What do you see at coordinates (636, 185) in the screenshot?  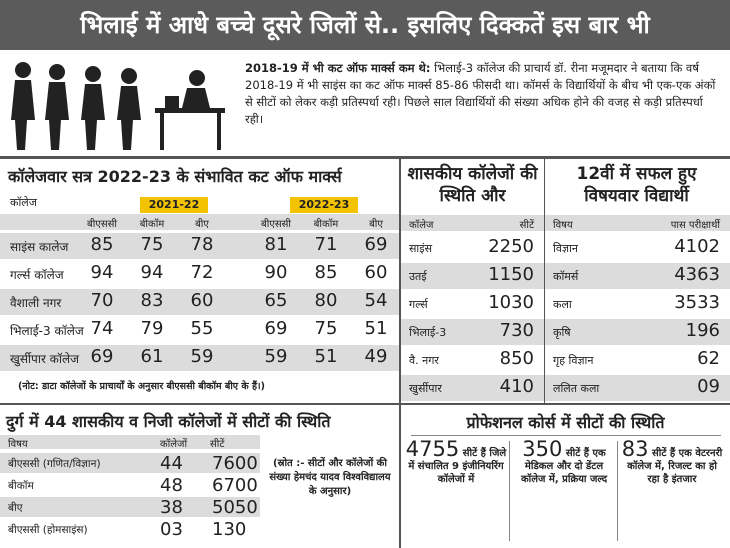 I see `table-title: 12वीं में सफल हुए विषयवार विद्यार्थी` at bounding box center [636, 185].